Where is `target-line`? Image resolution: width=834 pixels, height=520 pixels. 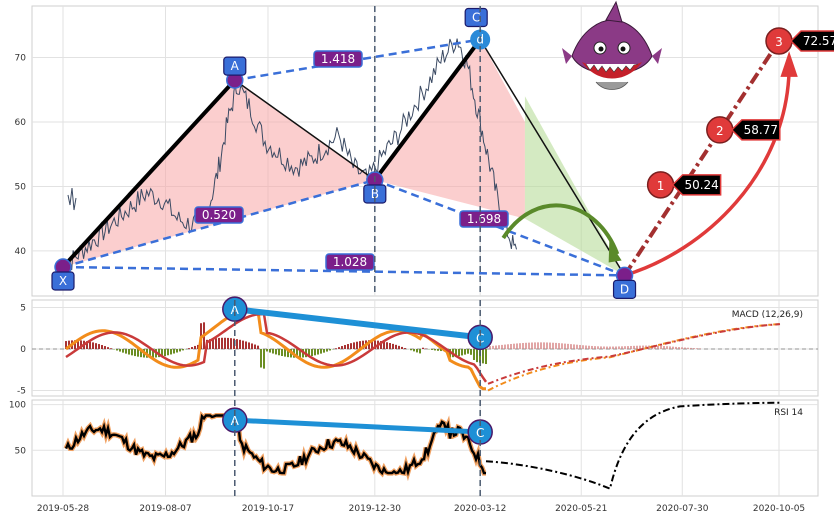
target-line is located at coordinates (701, 158).